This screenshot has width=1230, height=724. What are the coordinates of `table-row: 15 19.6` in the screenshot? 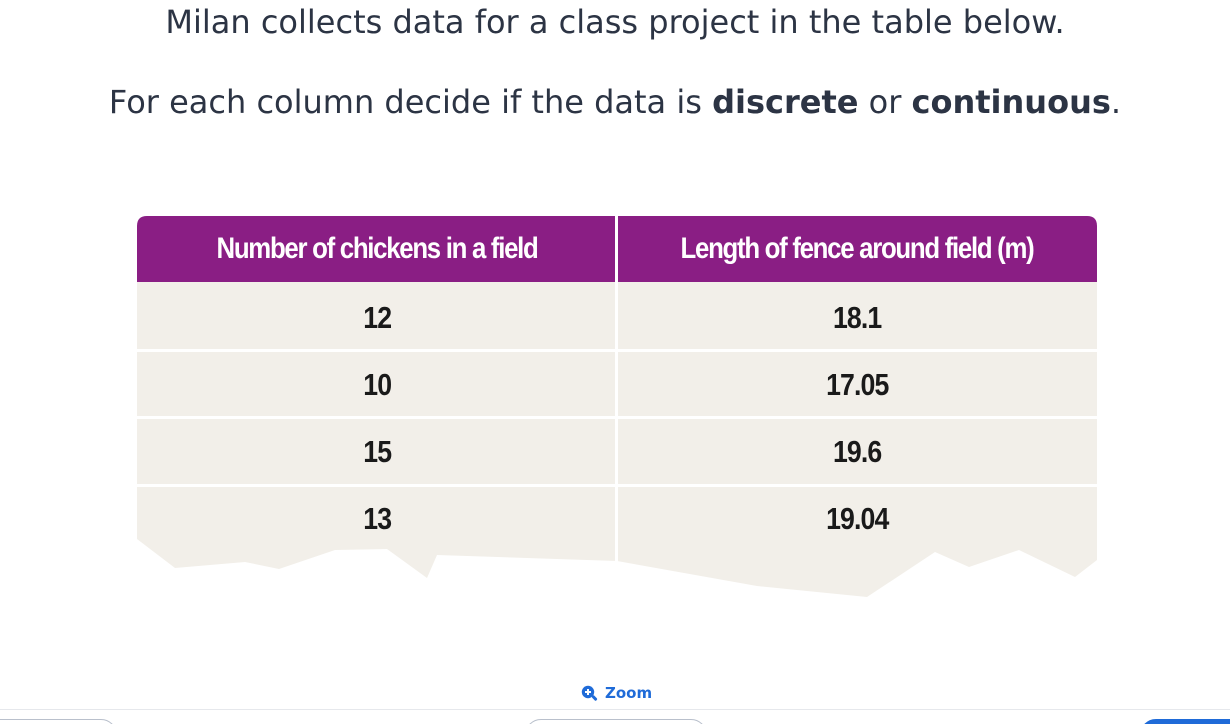 It's located at (617, 451).